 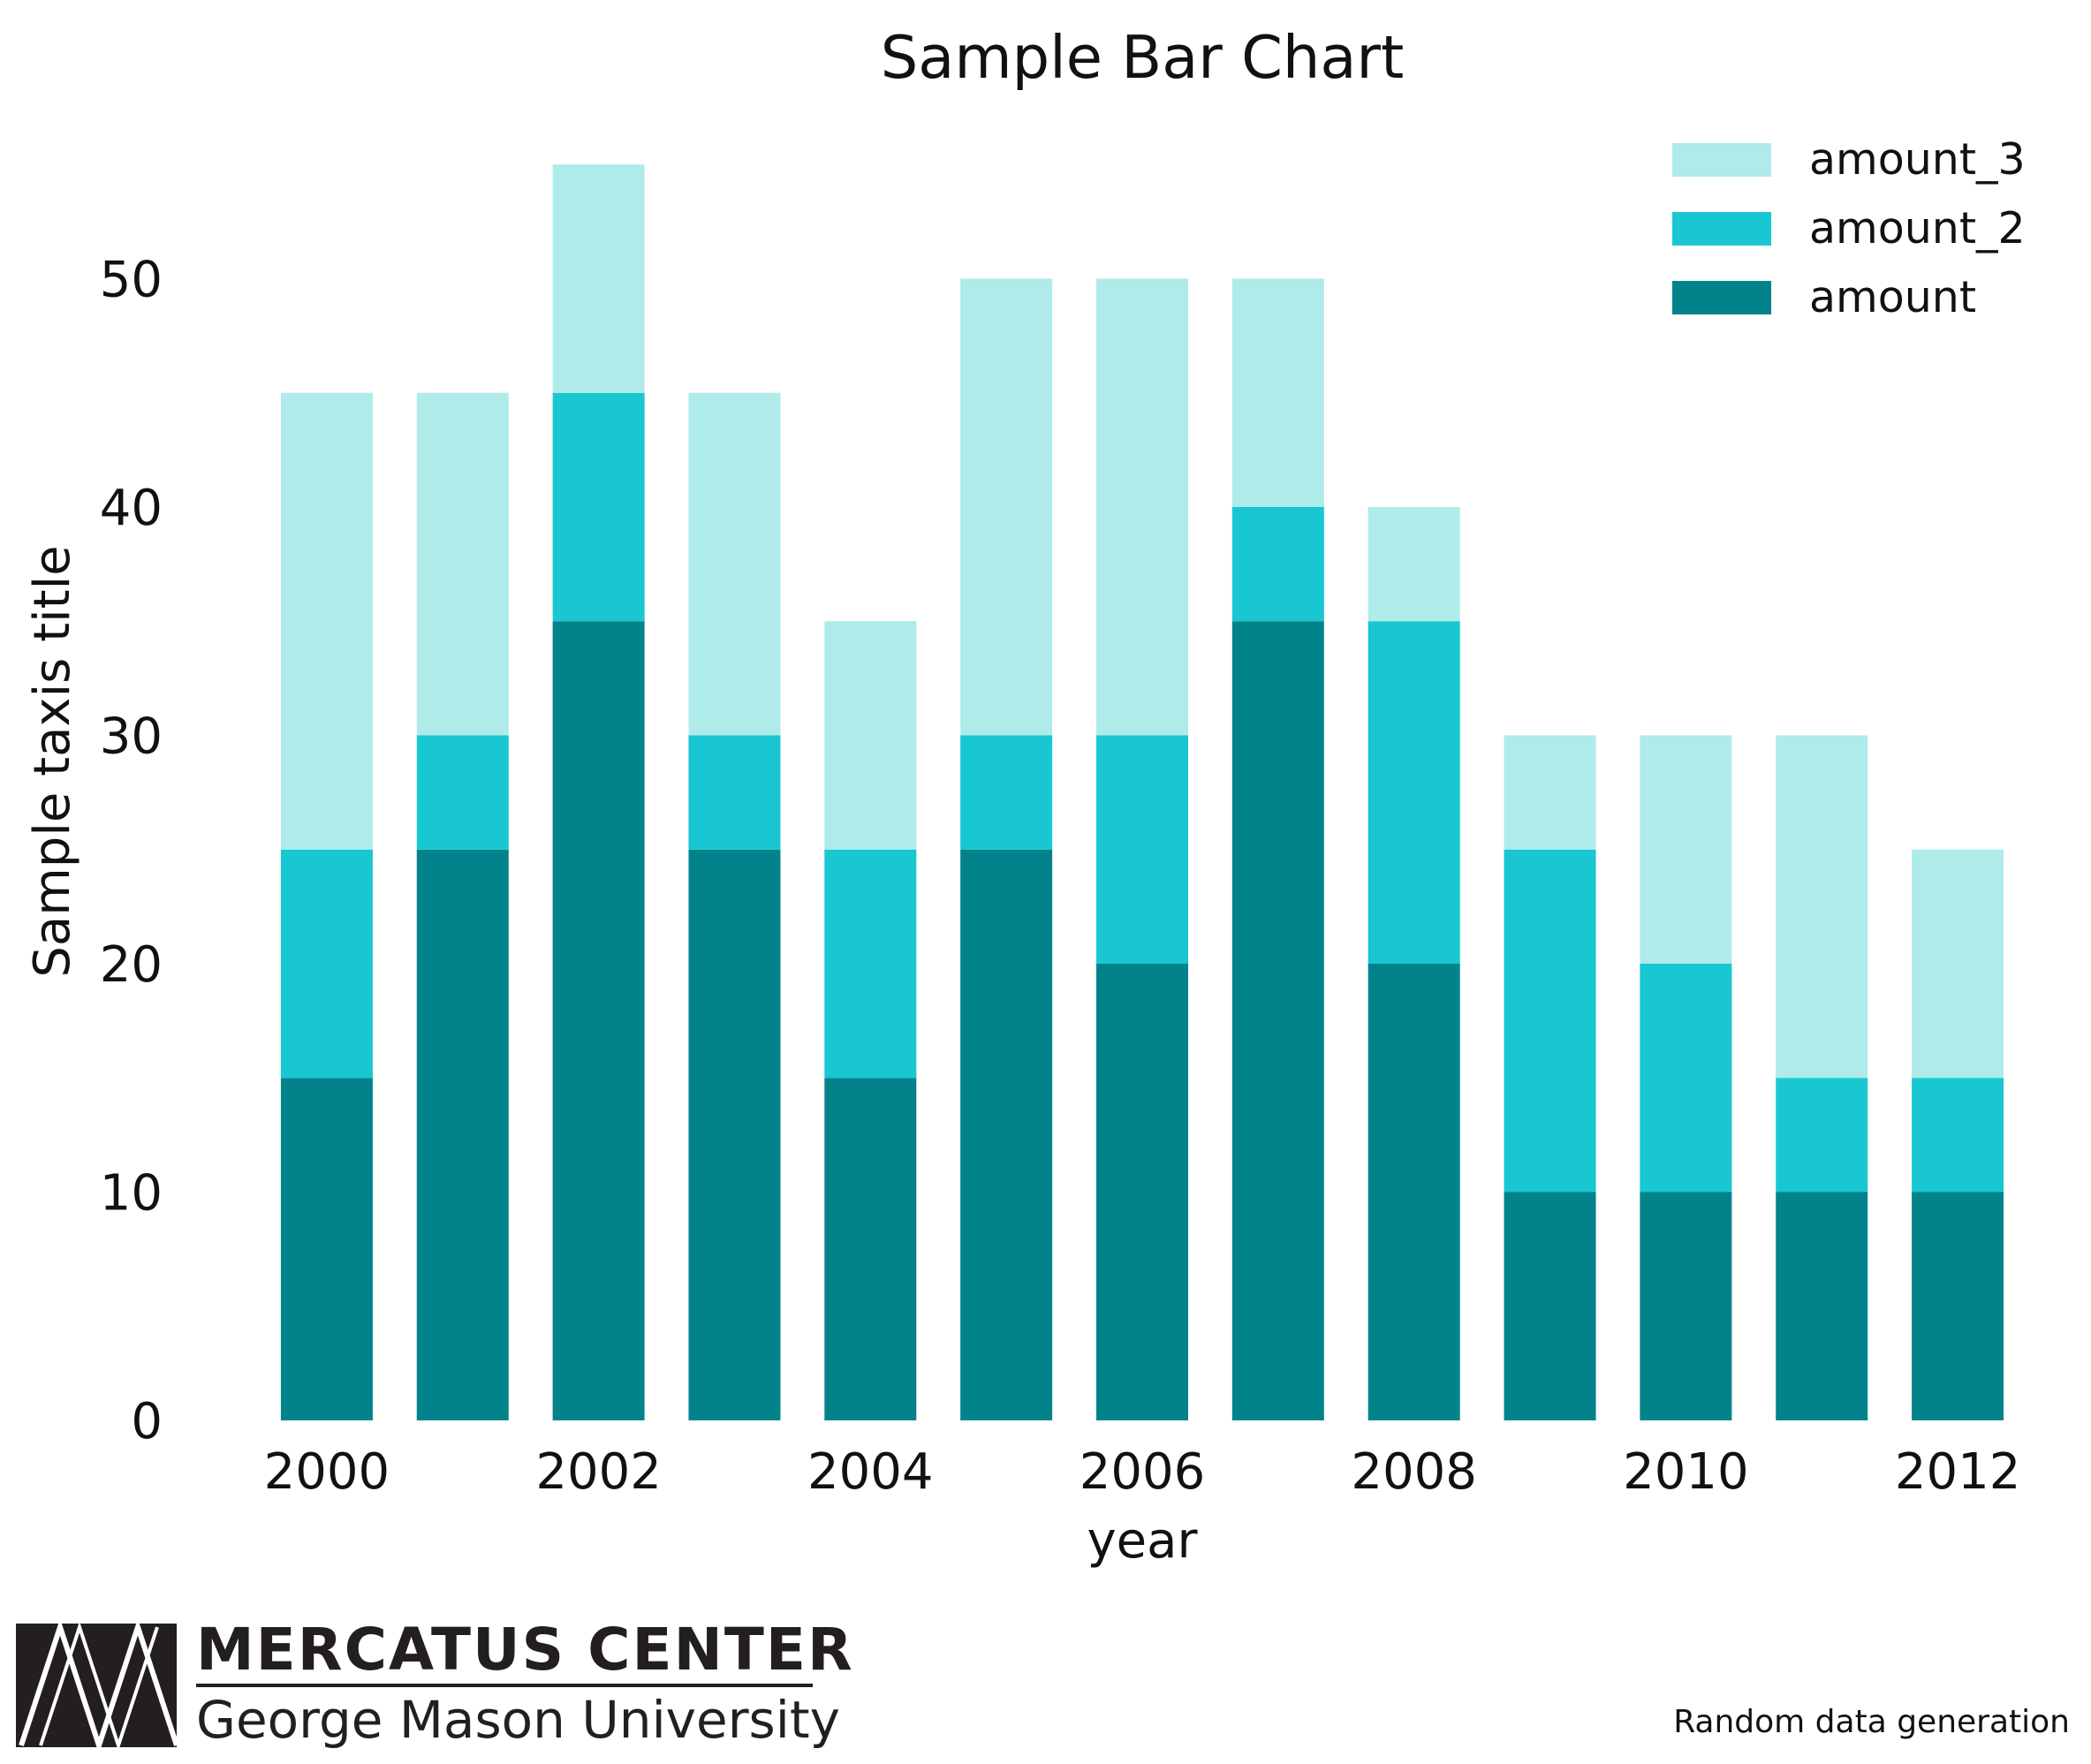 I want to click on x-tick-label: 2006, so click(x=1143, y=1472).